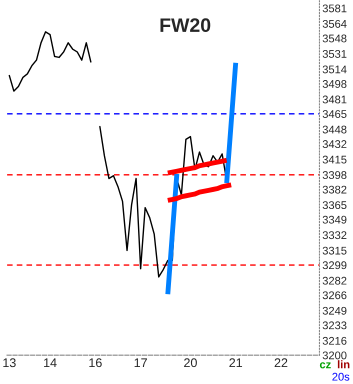 The image size is (353, 384). What do you see at coordinates (341, 376) in the screenshot?
I see `text: 20s` at bounding box center [341, 376].